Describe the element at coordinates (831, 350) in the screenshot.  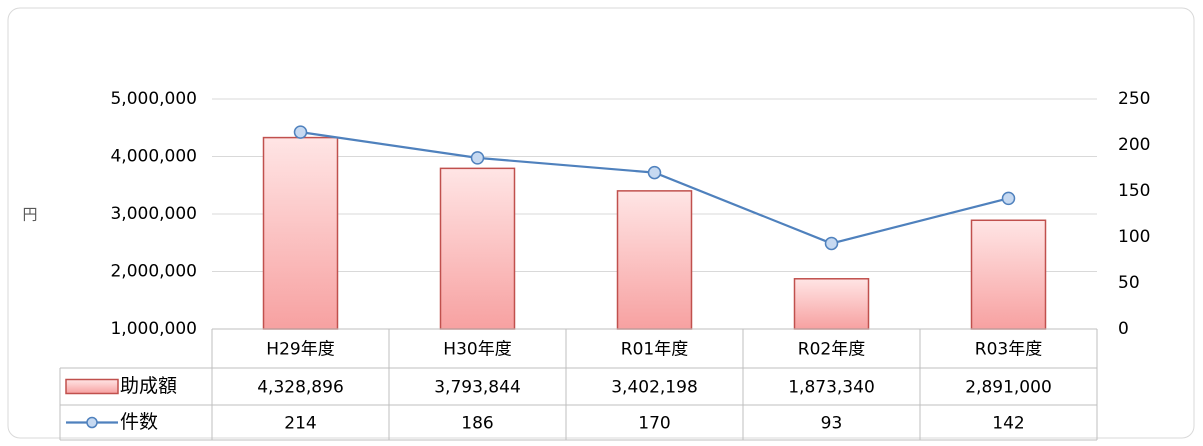
I see `x-tick-label: R02年度` at that location.